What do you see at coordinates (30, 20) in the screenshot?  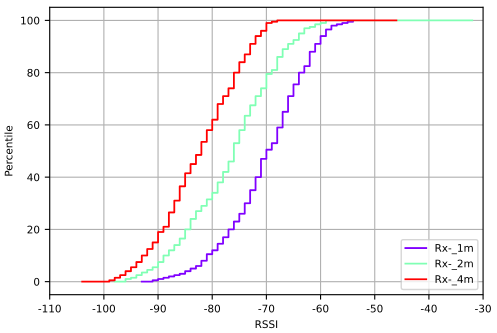 I see `y-tick-label: 100` at bounding box center [30, 20].